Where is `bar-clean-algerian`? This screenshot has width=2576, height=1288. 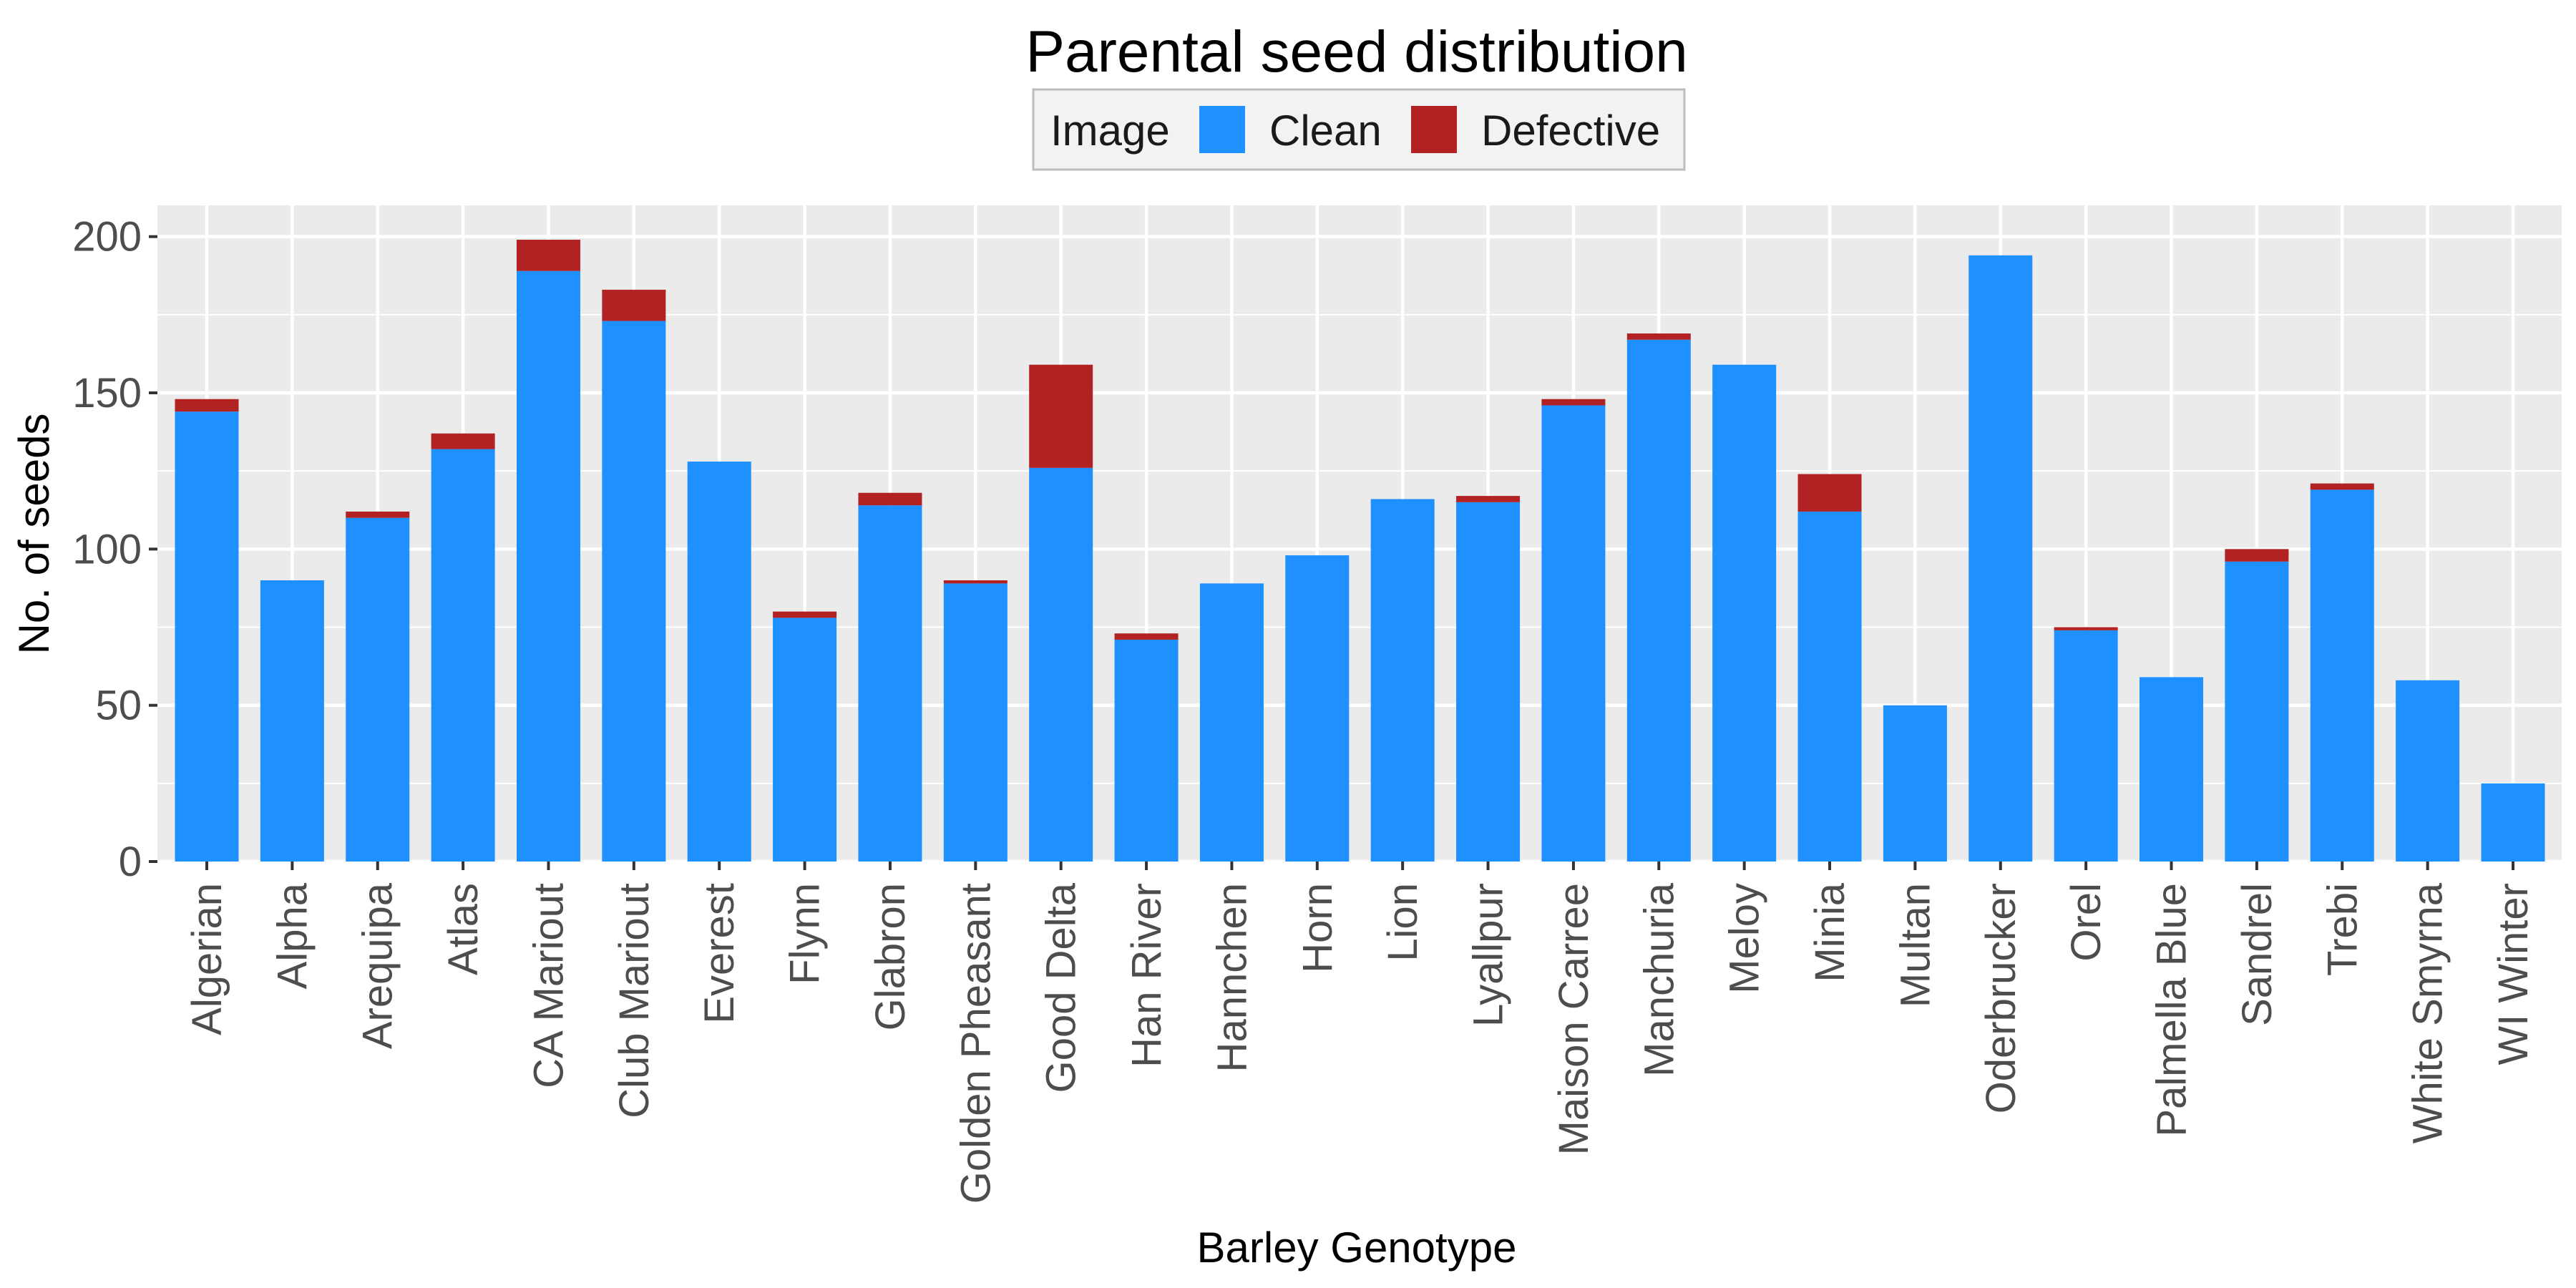 bar-clean-algerian is located at coordinates (207, 636).